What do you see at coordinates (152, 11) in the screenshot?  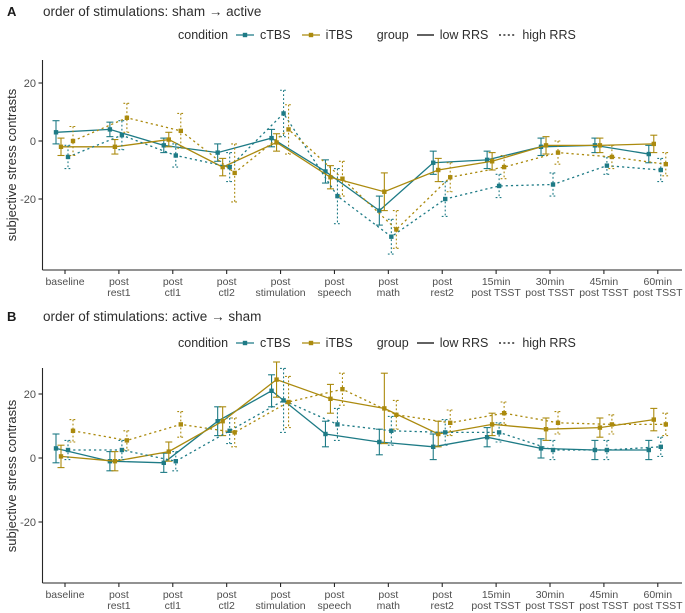 I see `panel-a-title: order of stimulations: sham → active` at bounding box center [152, 11].